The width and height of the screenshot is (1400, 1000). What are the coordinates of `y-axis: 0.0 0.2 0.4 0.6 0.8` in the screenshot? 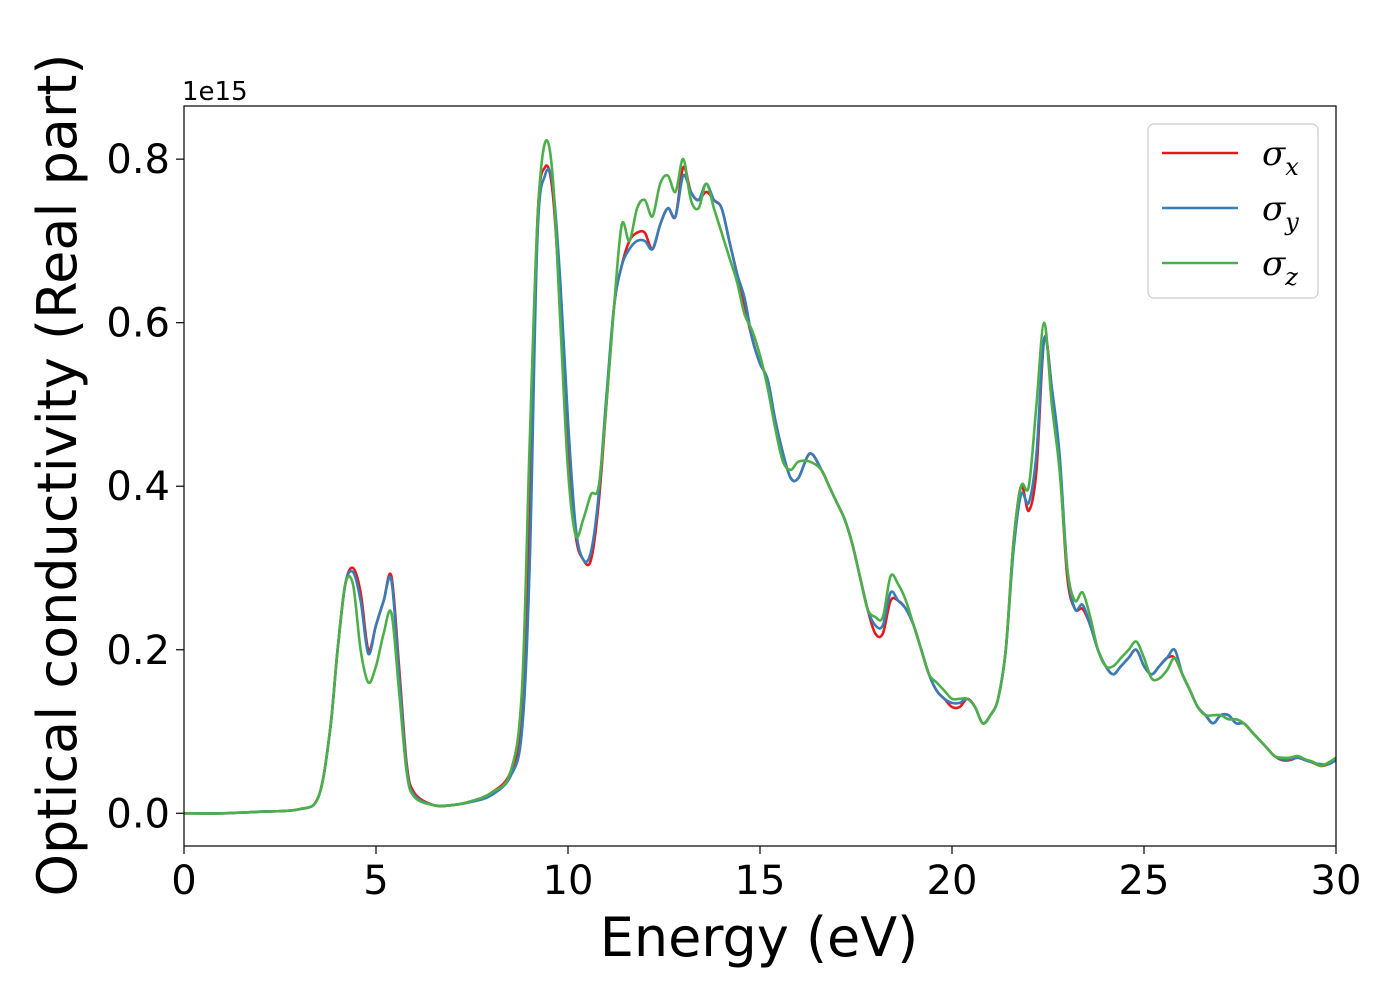 It's located at (145, 487).